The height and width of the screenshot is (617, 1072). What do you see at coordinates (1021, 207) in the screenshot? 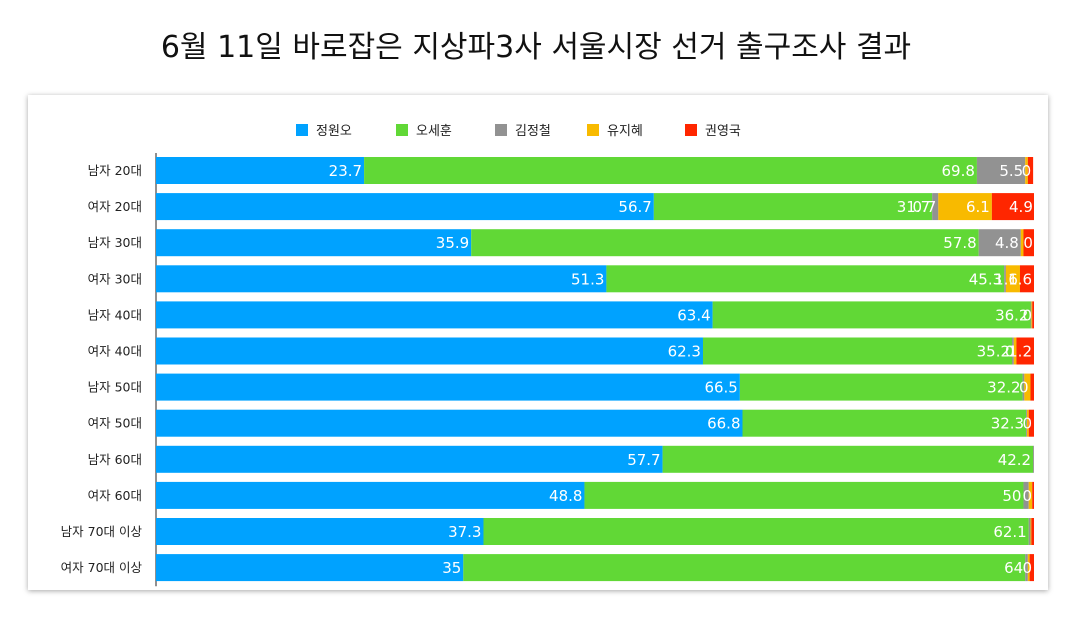
I see `data-label-r2-s5: 4.9` at bounding box center [1021, 207].